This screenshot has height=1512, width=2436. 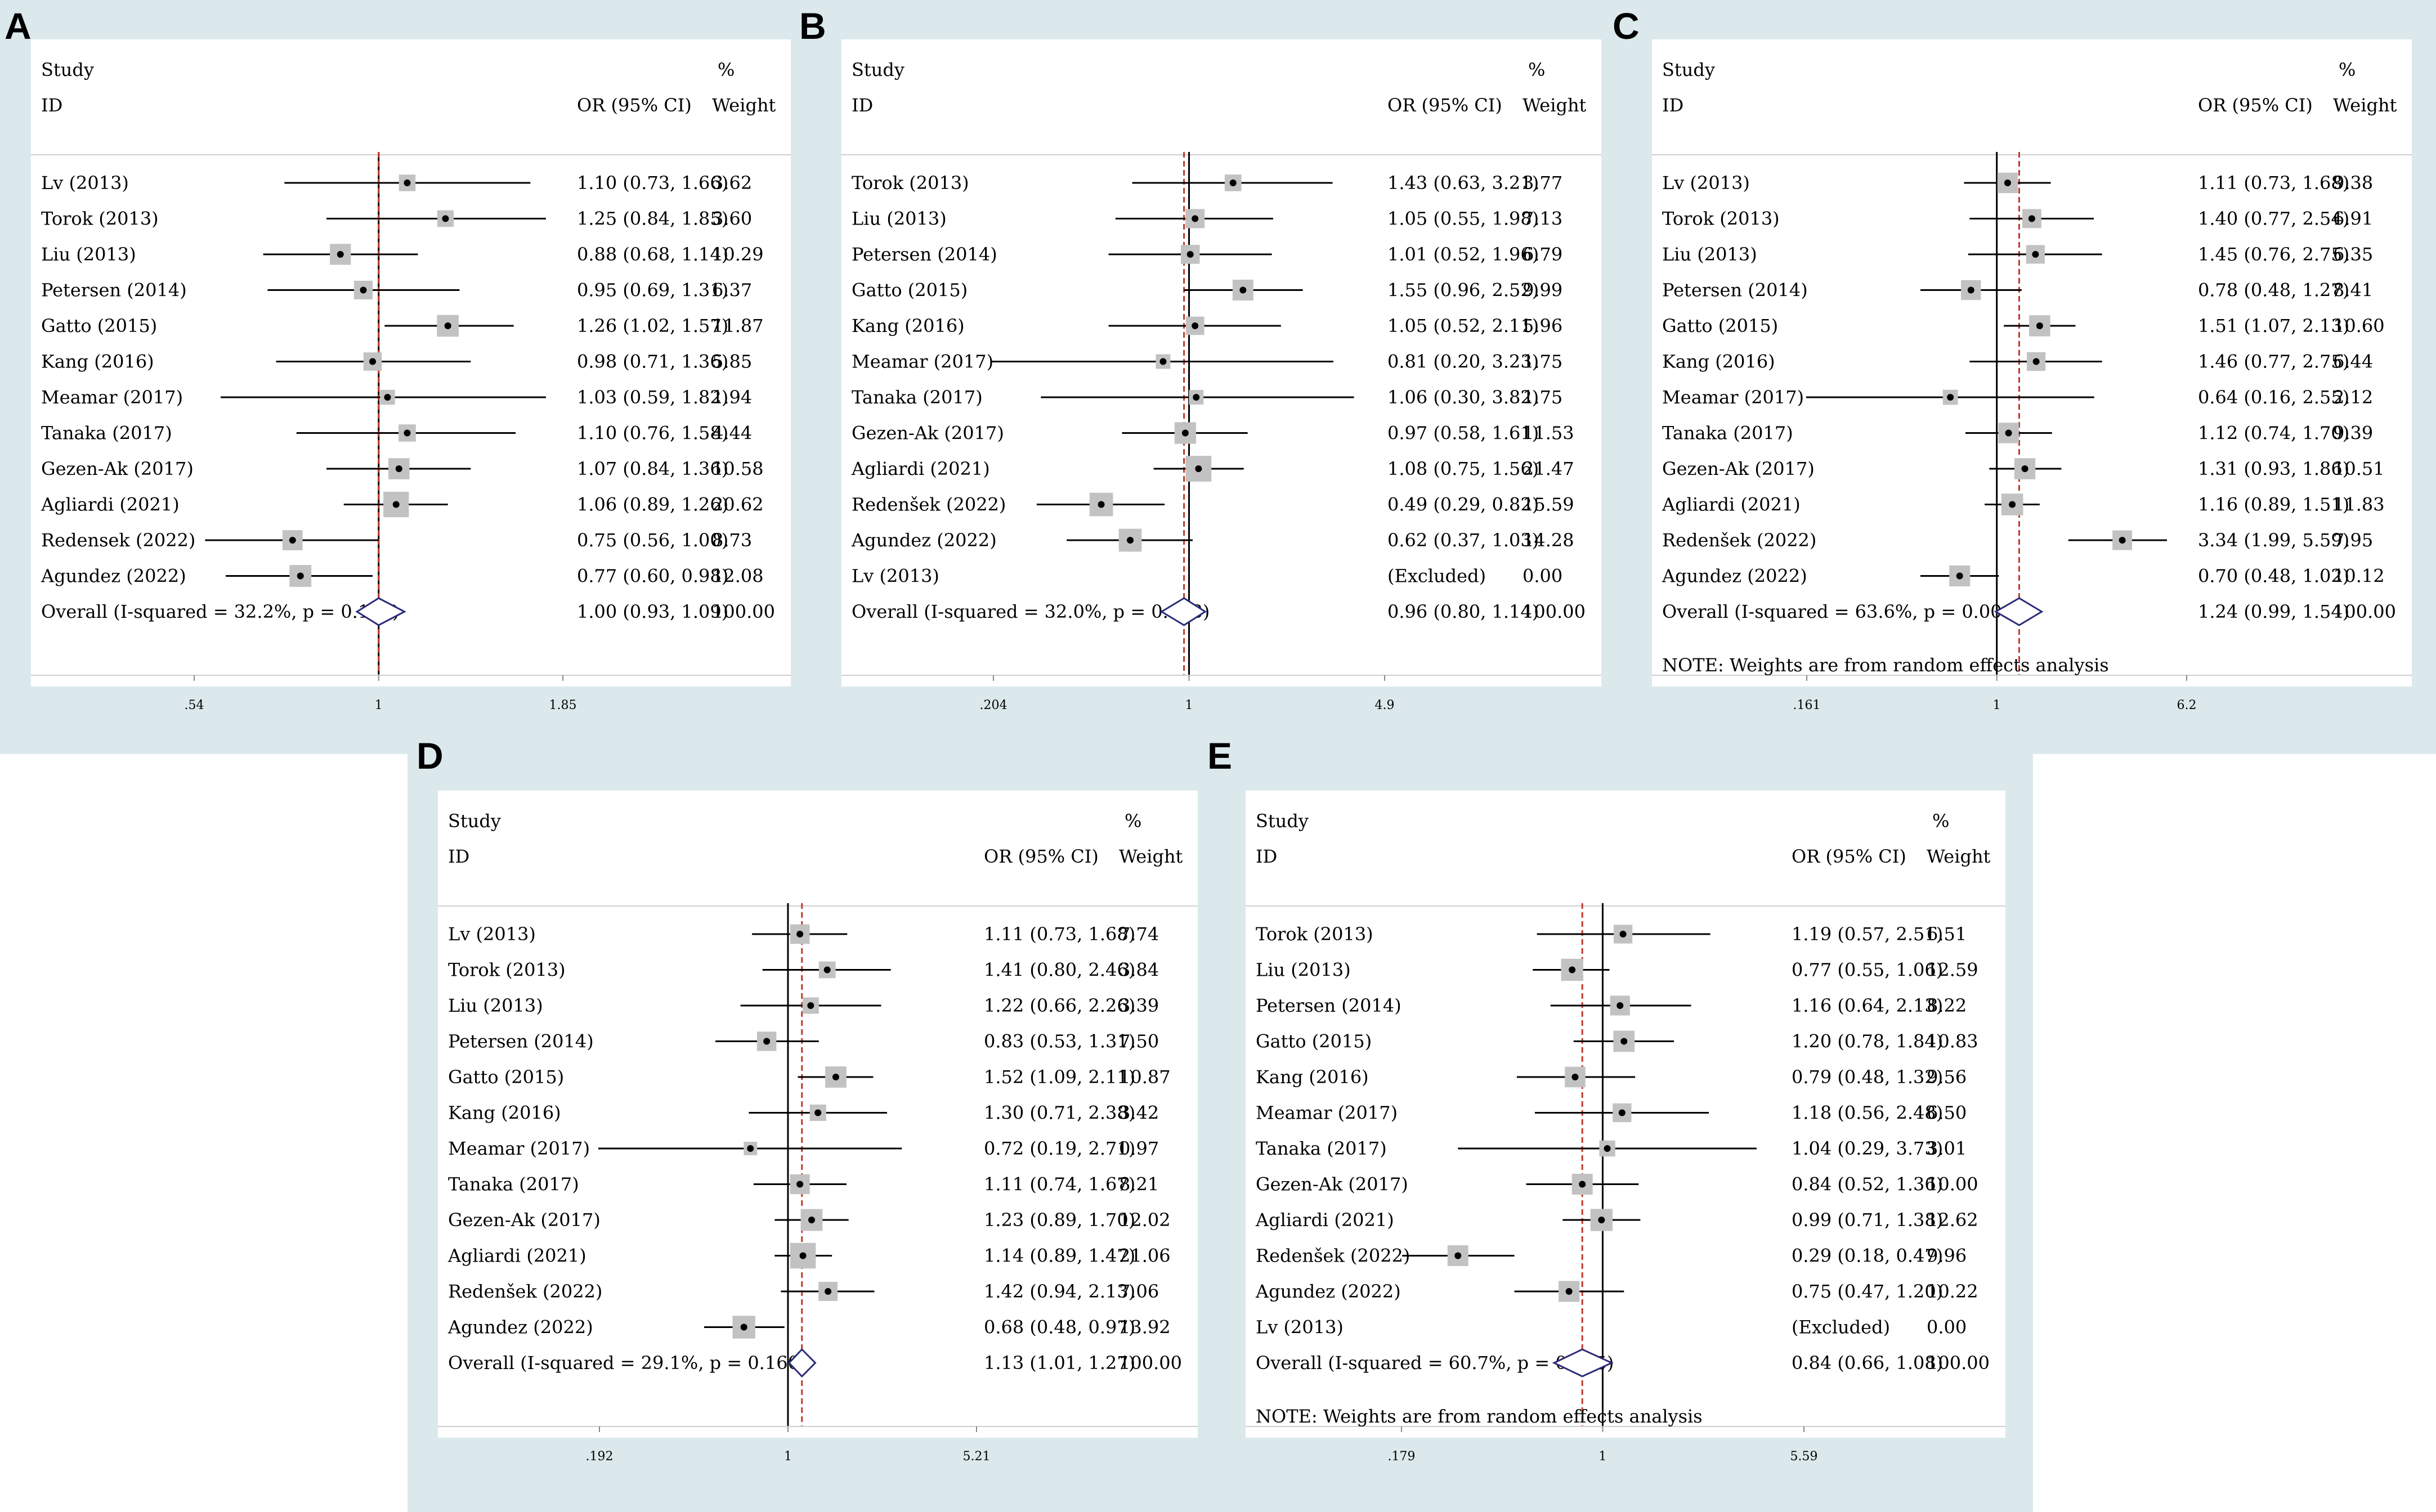 What do you see at coordinates (1059, 1077) in the screenshot?
I see `study-or-ci: 1.52 (1.09, 2.11)` at bounding box center [1059, 1077].